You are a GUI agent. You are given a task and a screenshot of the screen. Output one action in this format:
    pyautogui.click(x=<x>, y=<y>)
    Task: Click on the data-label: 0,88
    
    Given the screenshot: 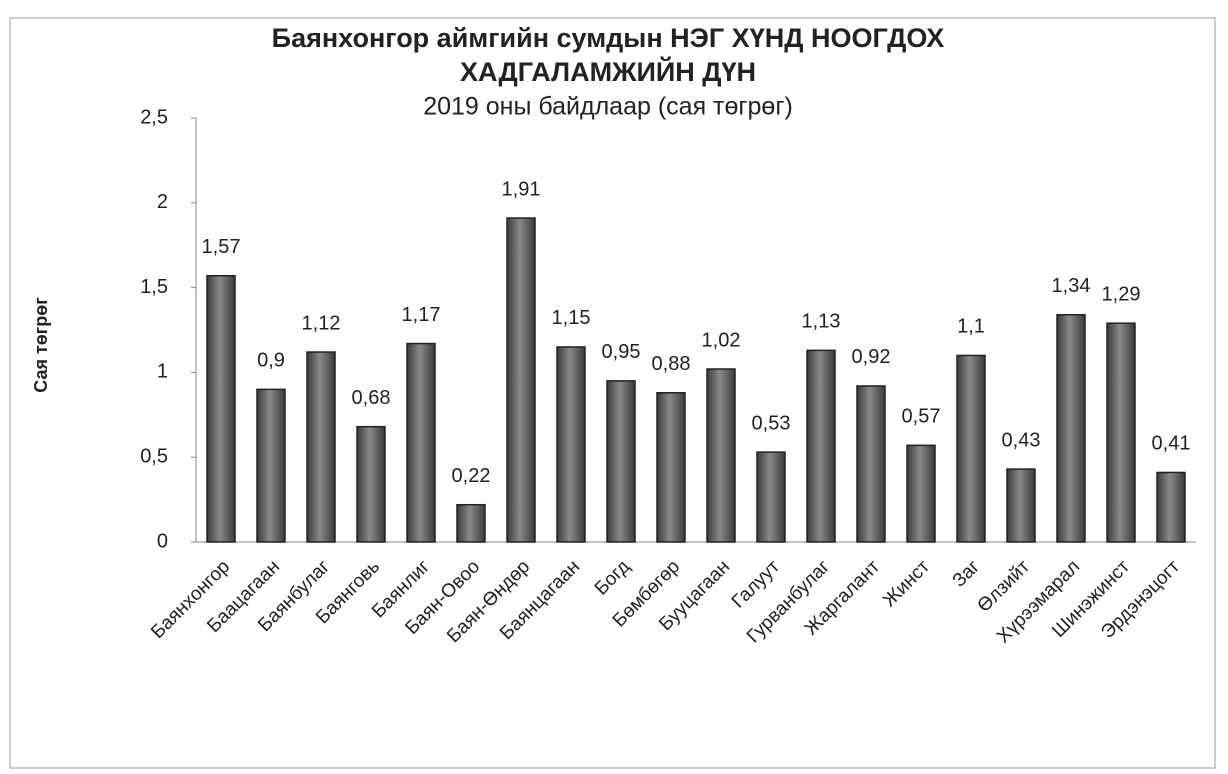 What is the action you would take?
    pyautogui.click(x=671, y=364)
    